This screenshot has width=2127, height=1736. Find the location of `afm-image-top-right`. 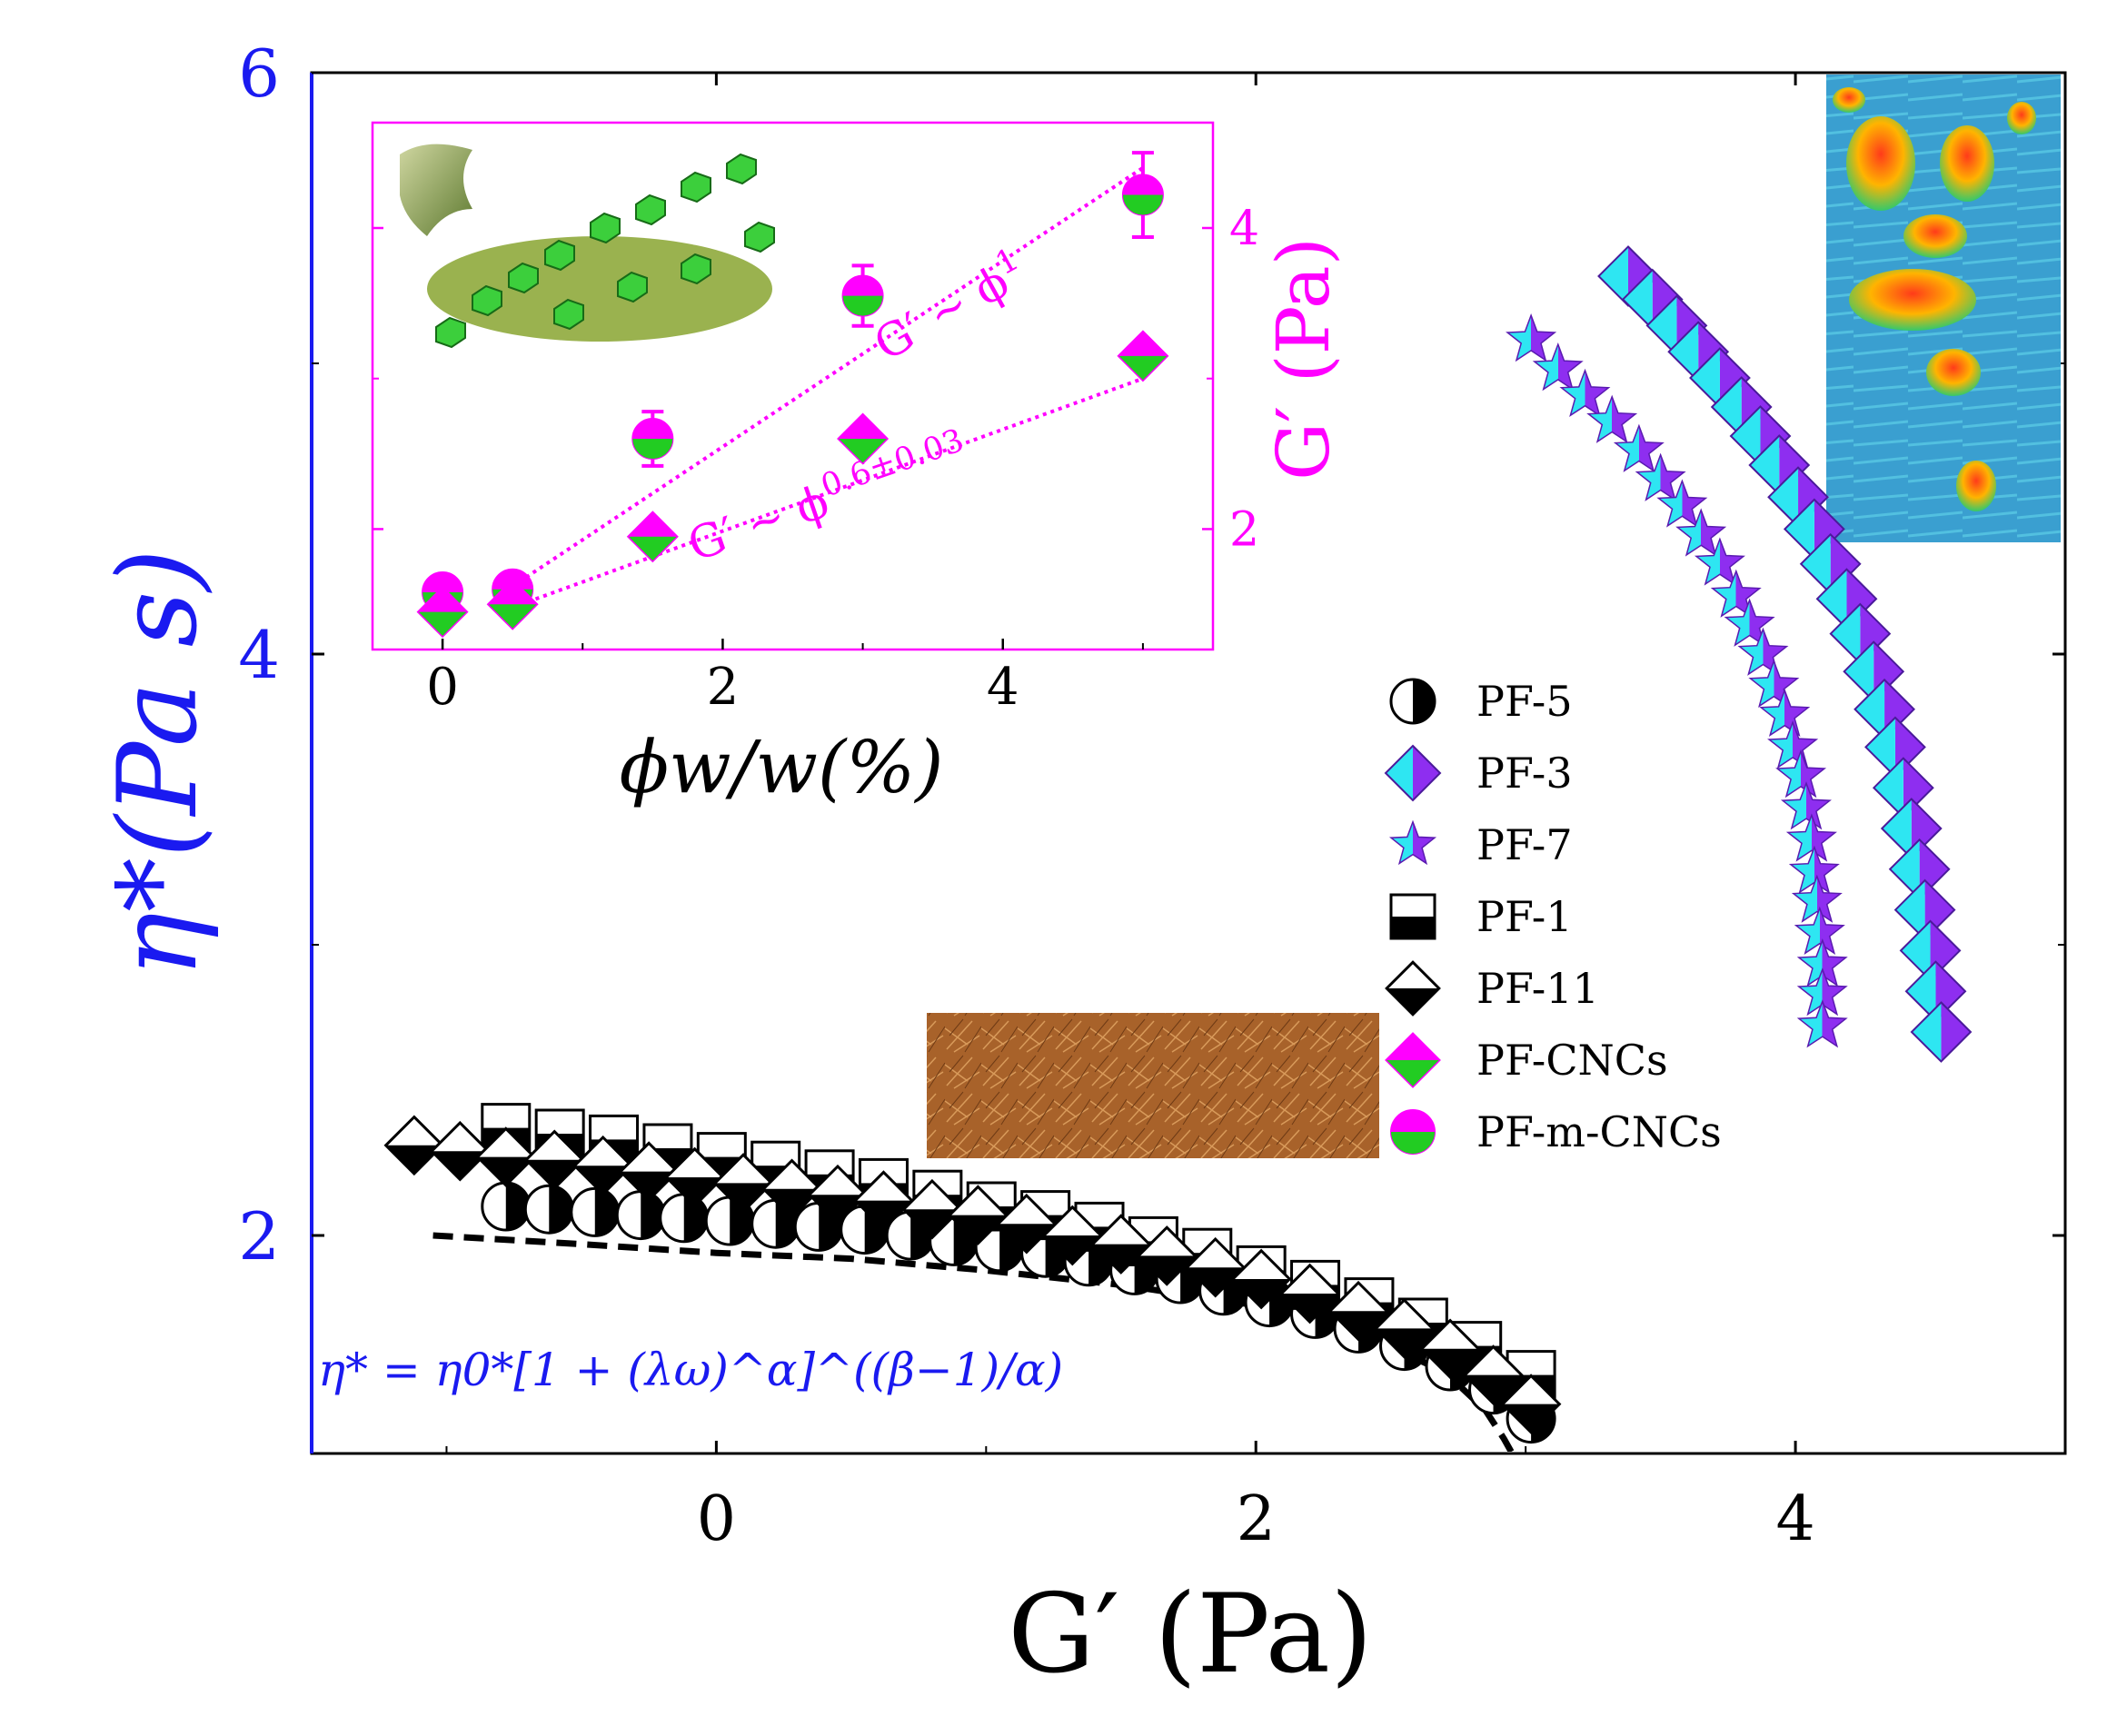

afm-image-top-right is located at coordinates (1944, 308).